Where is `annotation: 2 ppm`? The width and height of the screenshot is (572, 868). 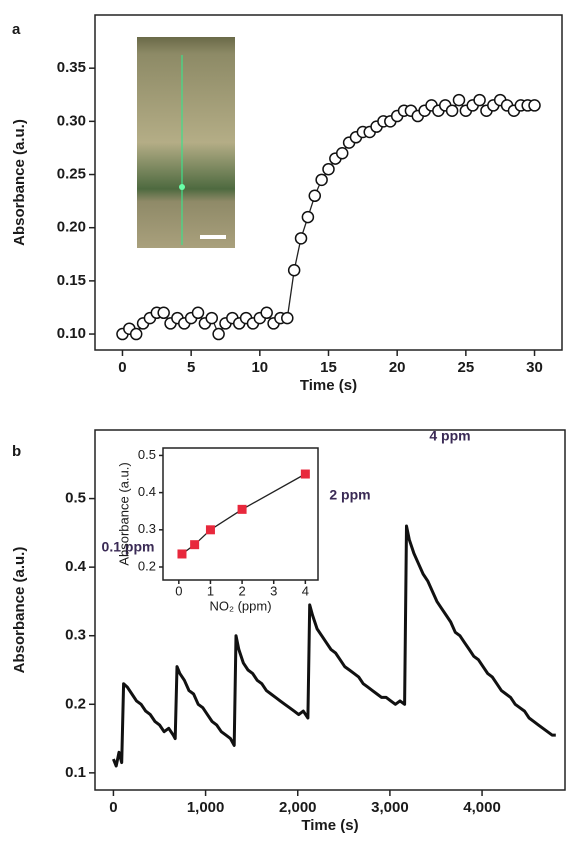 annotation: 2 ppm is located at coordinates (349, 495).